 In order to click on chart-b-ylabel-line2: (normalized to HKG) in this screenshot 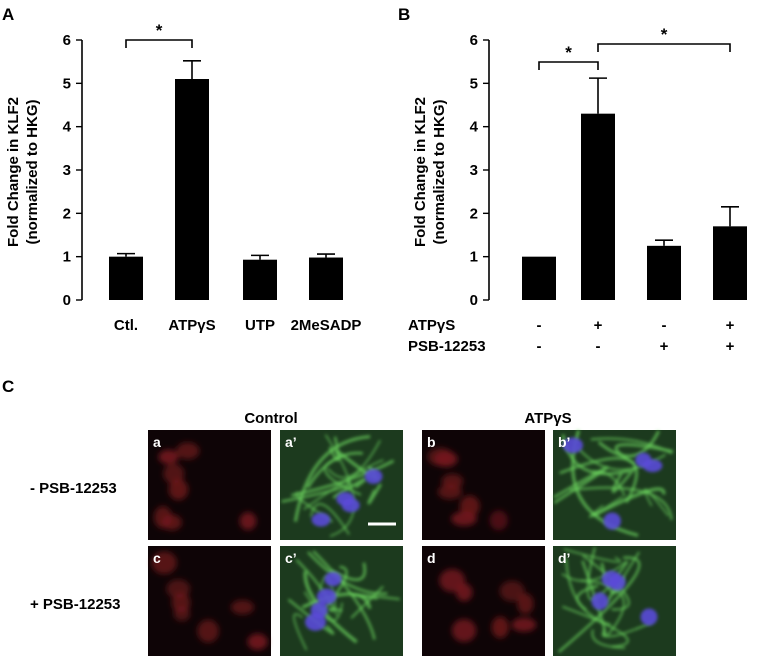, I will do `click(439, 171)`.